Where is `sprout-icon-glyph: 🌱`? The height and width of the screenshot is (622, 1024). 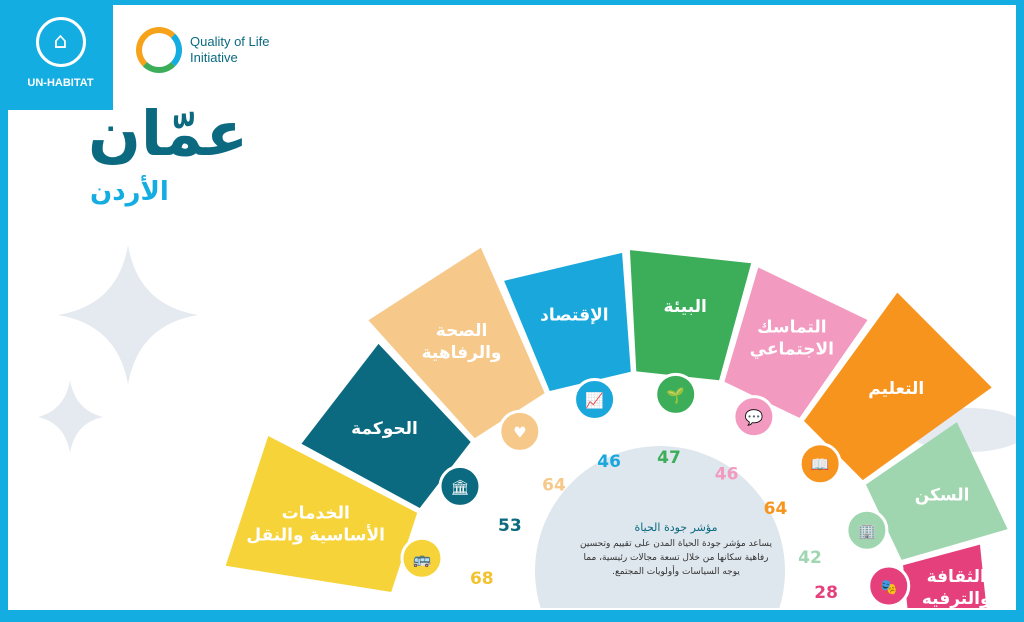 sprout-icon-glyph: 🌱 is located at coordinates (675, 395).